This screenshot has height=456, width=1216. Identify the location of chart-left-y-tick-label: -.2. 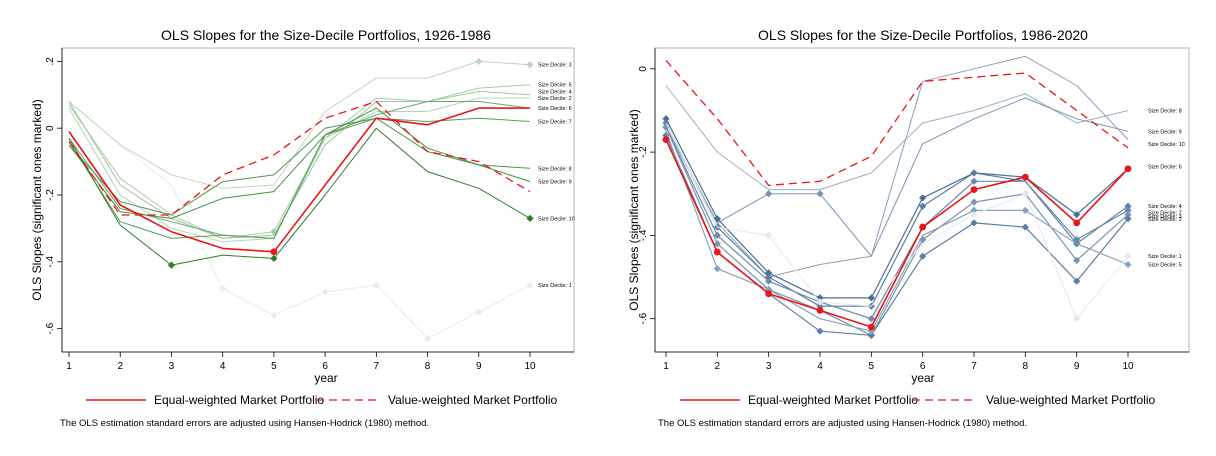
(50, 195).